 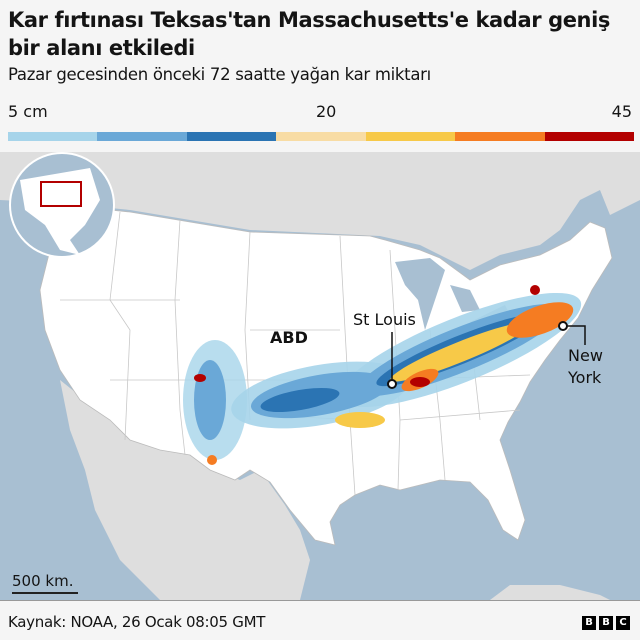 I want to click on footer, so click(x=320, y=620).